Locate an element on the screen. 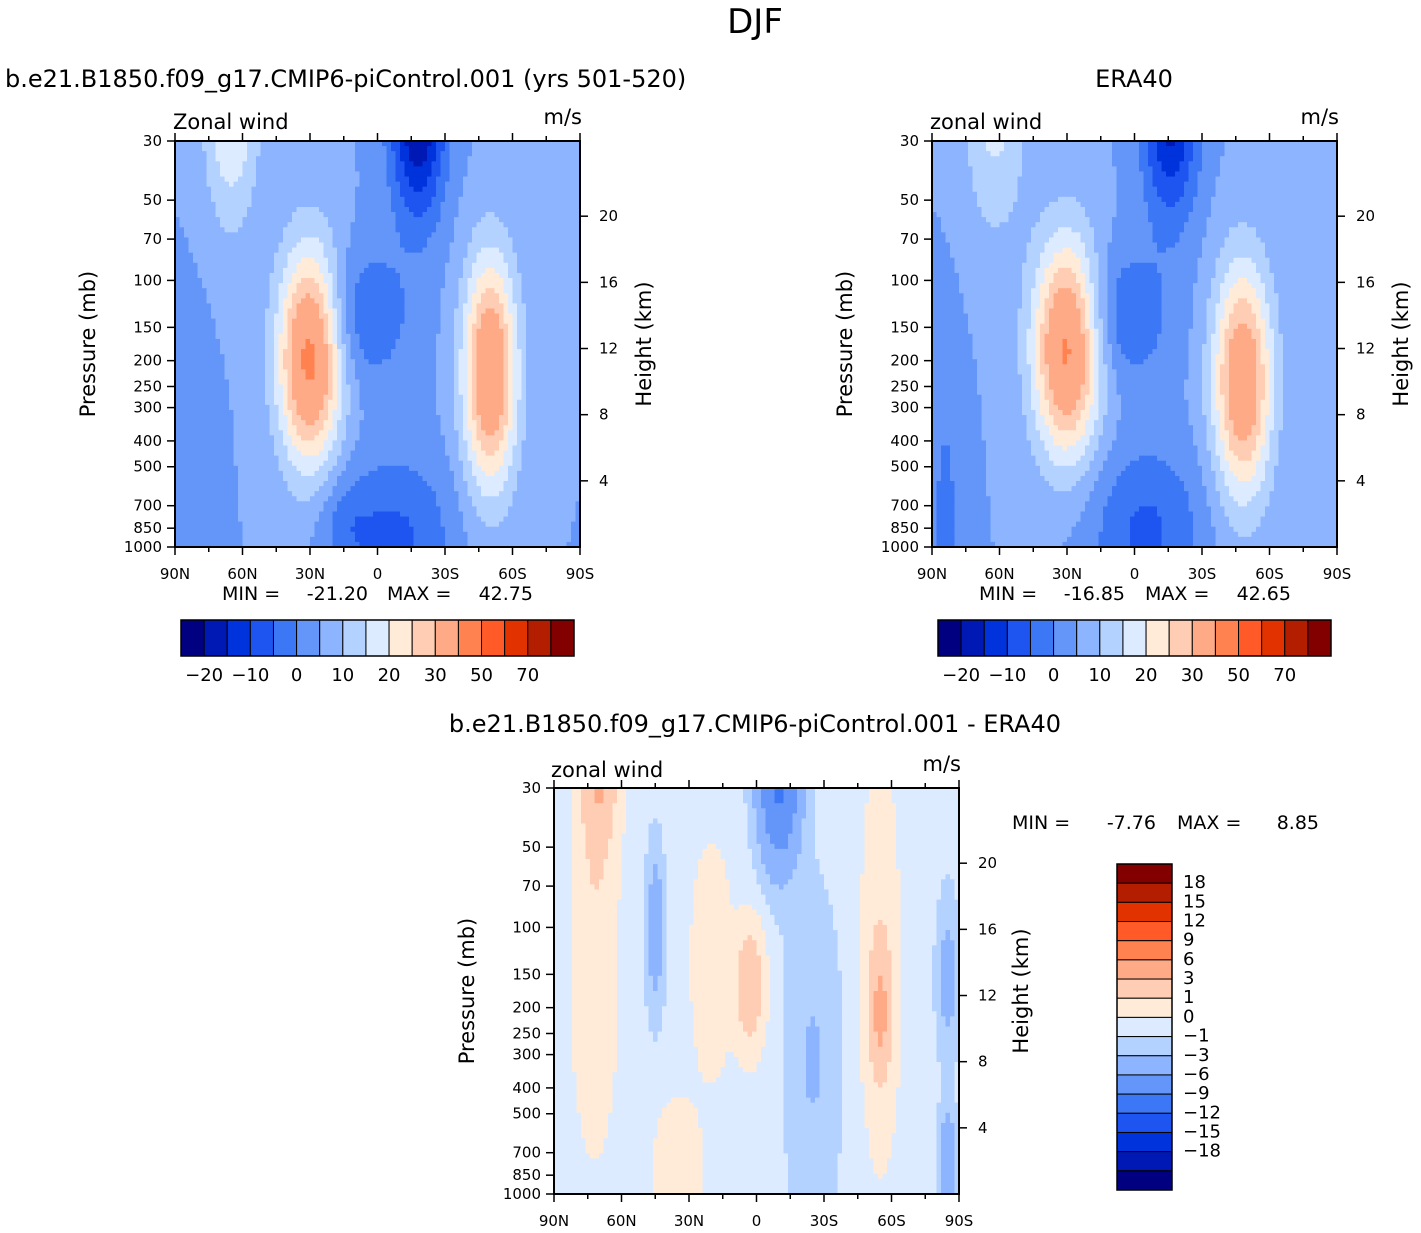  diff-max-value: 8.85 is located at coordinates (1298, 823).